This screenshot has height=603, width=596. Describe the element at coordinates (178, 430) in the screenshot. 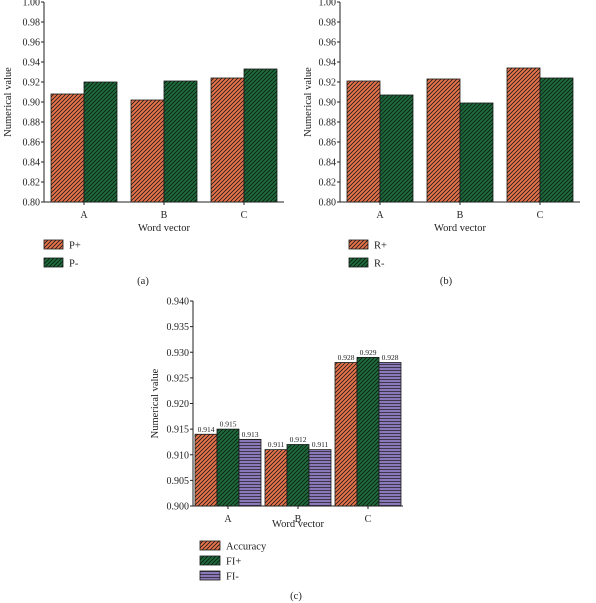

I see `y-tick-label: 0.915` at that location.